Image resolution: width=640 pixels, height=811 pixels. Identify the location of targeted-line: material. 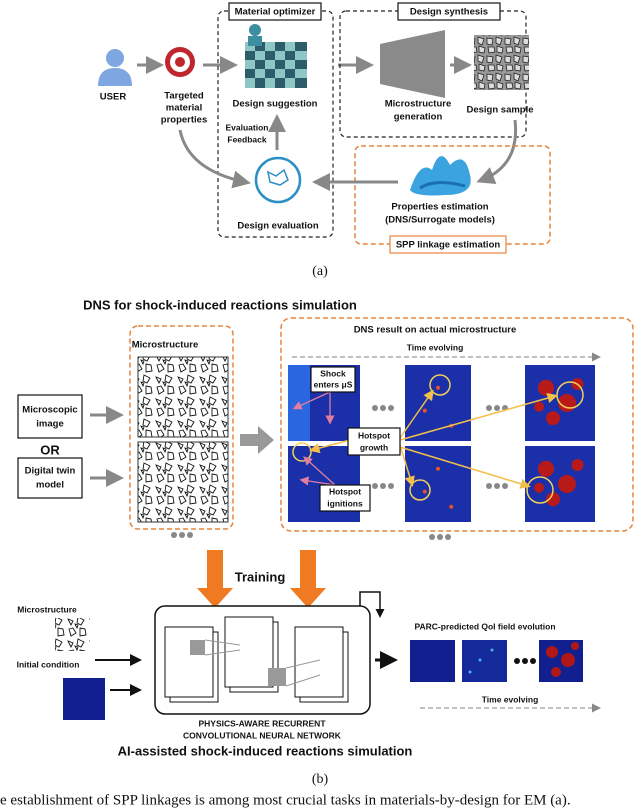
(184, 108).